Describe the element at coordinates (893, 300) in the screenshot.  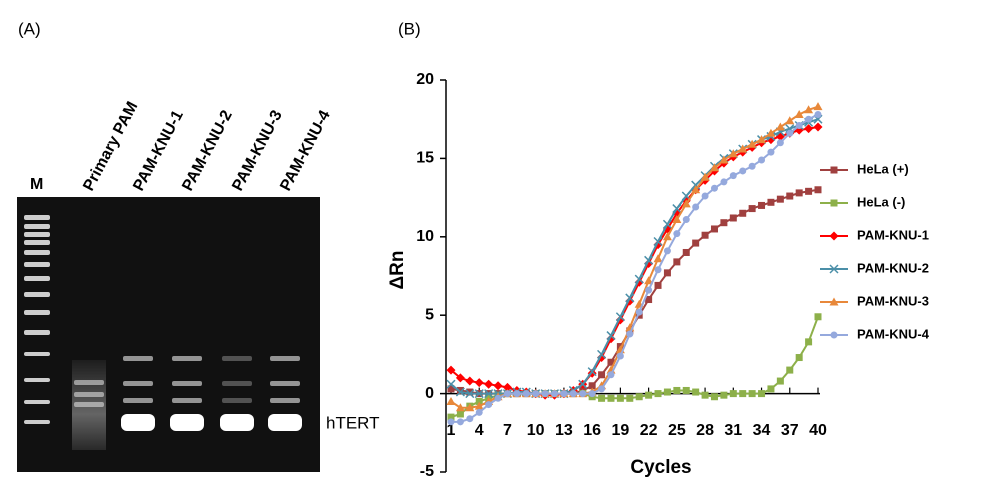
I see `legend-label: PAM-KNU-3` at that location.